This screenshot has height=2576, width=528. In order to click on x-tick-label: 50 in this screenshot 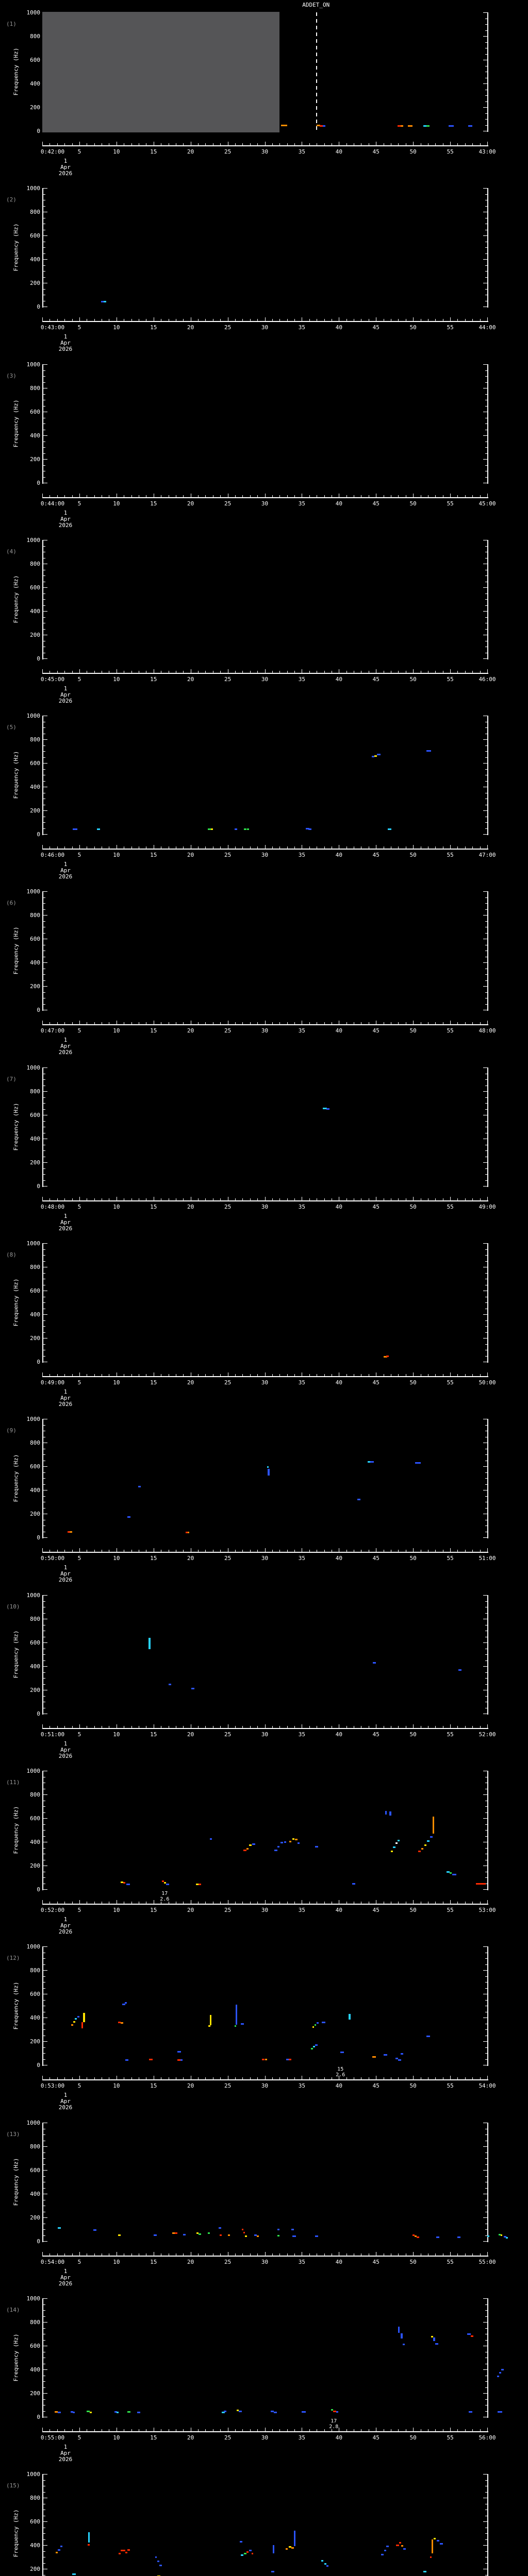, I will do `click(413, 1558)`.